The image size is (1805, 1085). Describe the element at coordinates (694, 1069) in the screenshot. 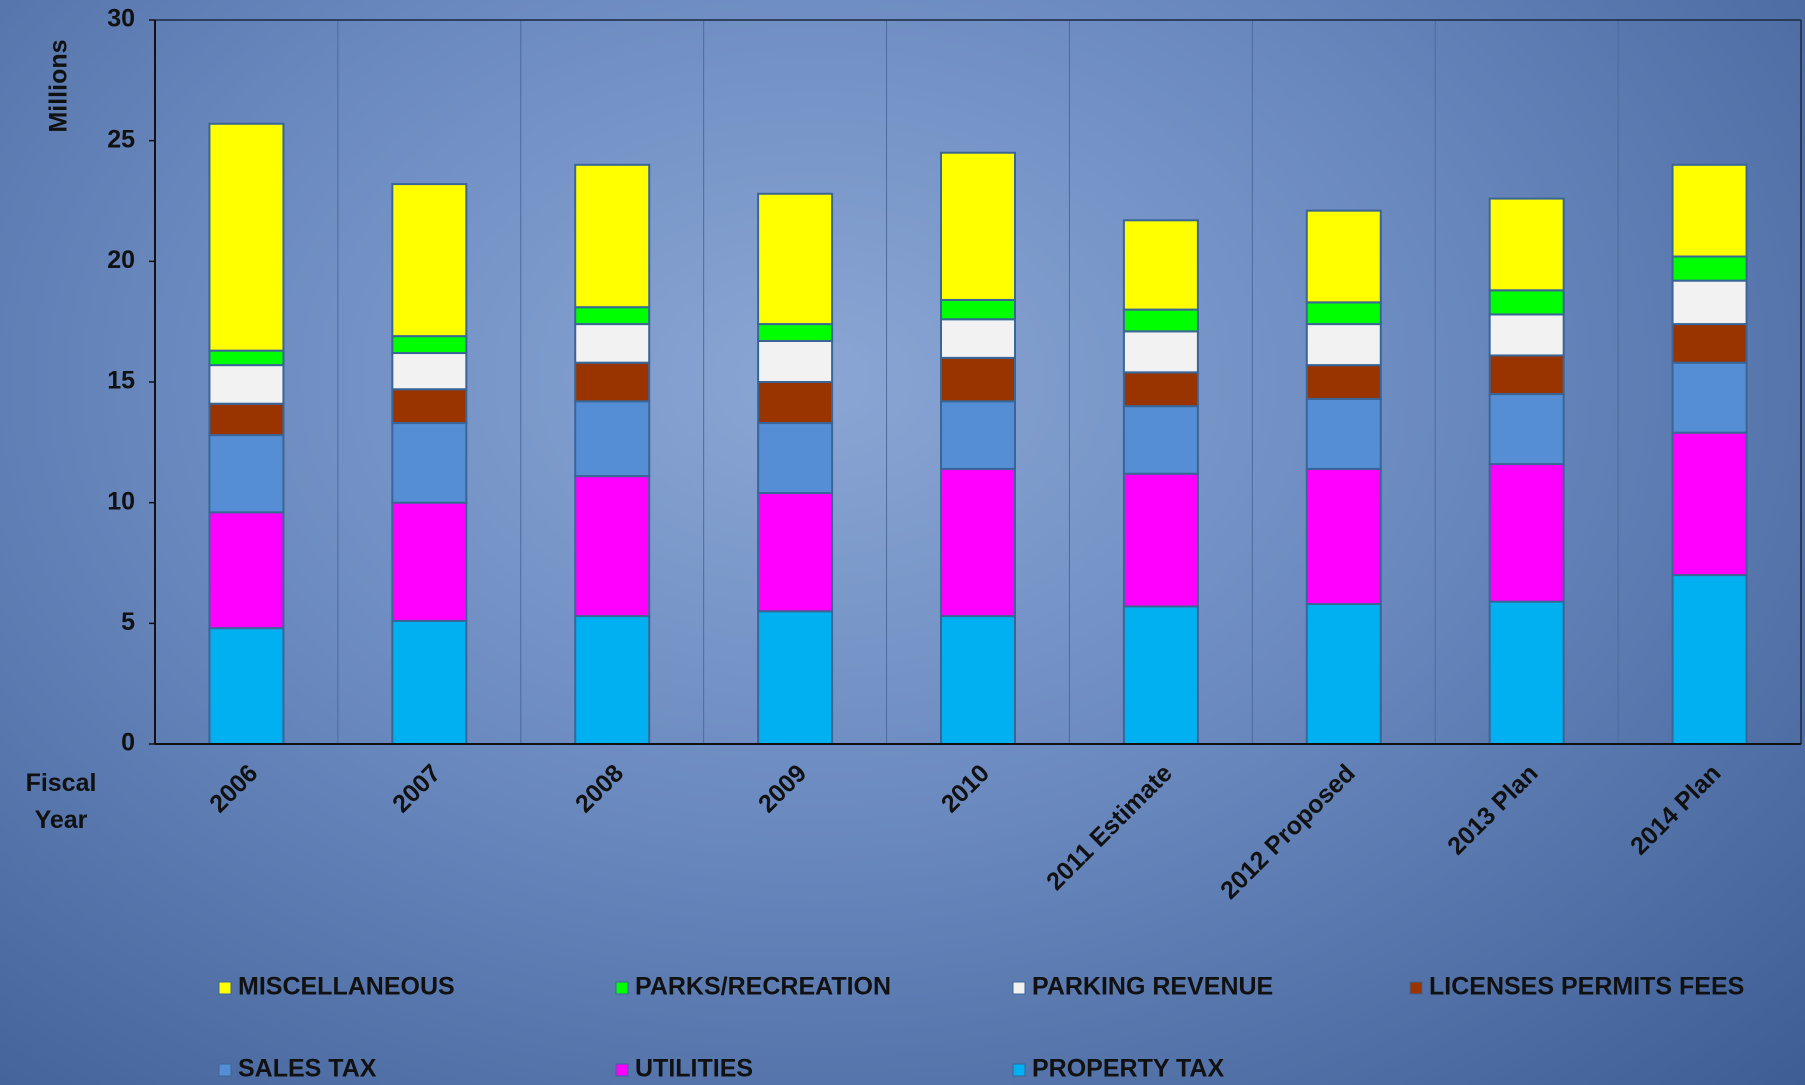

I see `legend-label: UTILITIES` at that location.